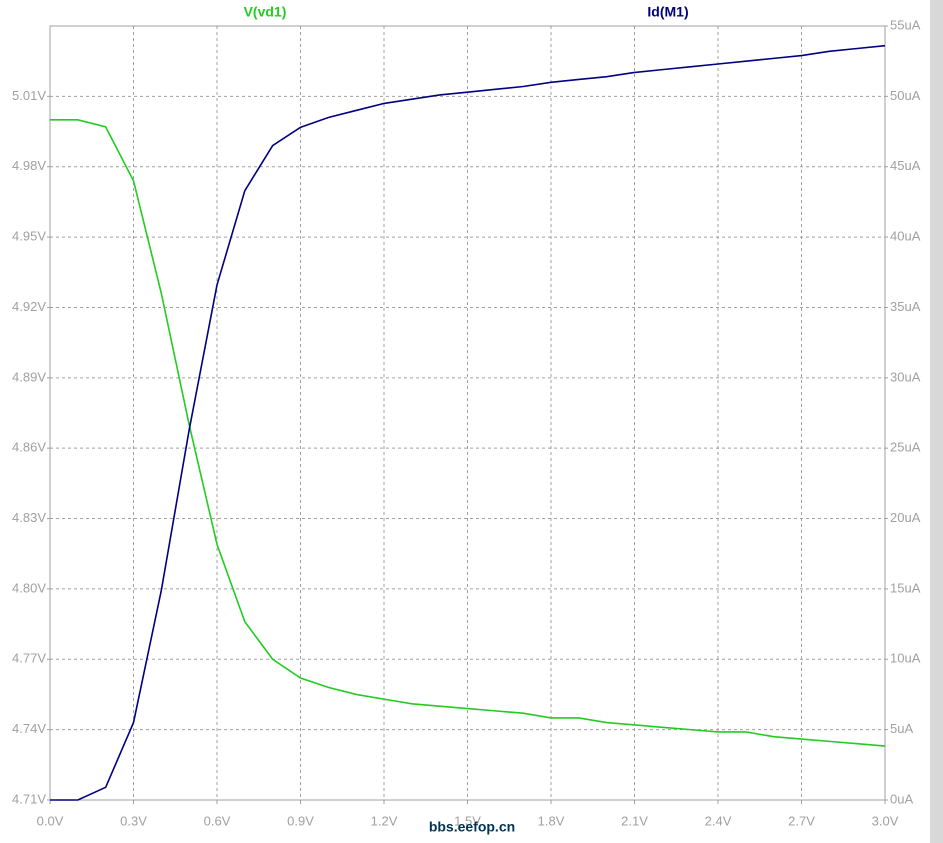  Describe the element at coordinates (29, 376) in the screenshot. I see `y-tick-label: 4.89V` at that location.